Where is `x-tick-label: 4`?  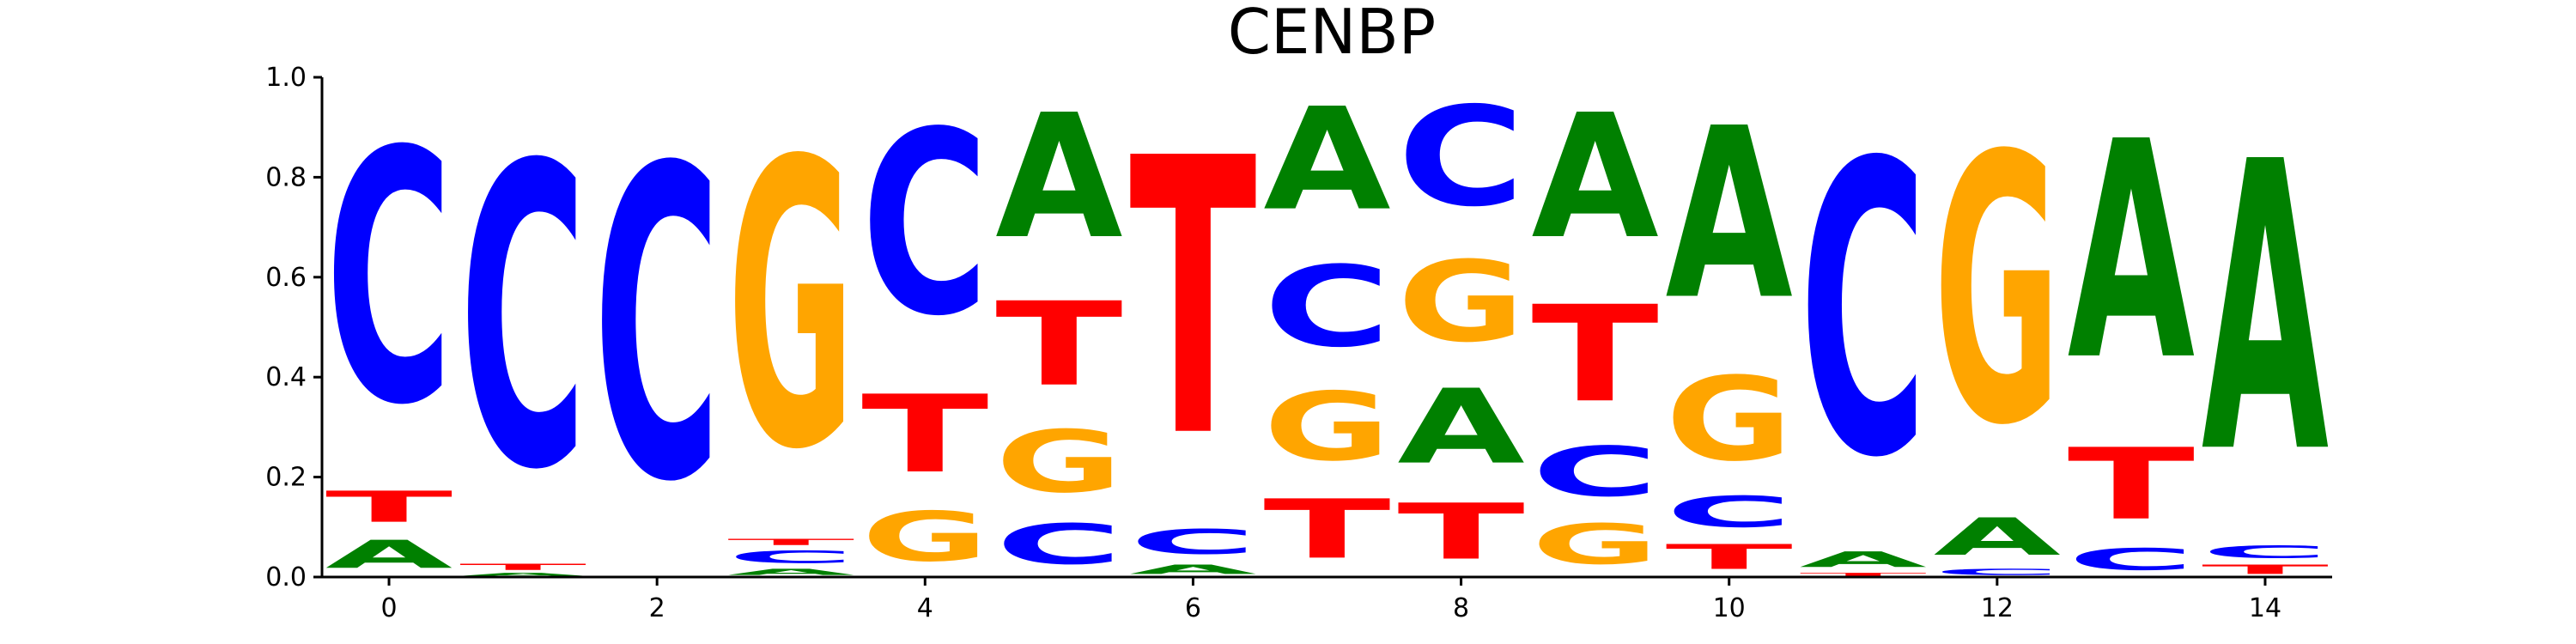 x-tick-label: 4 is located at coordinates (925, 608).